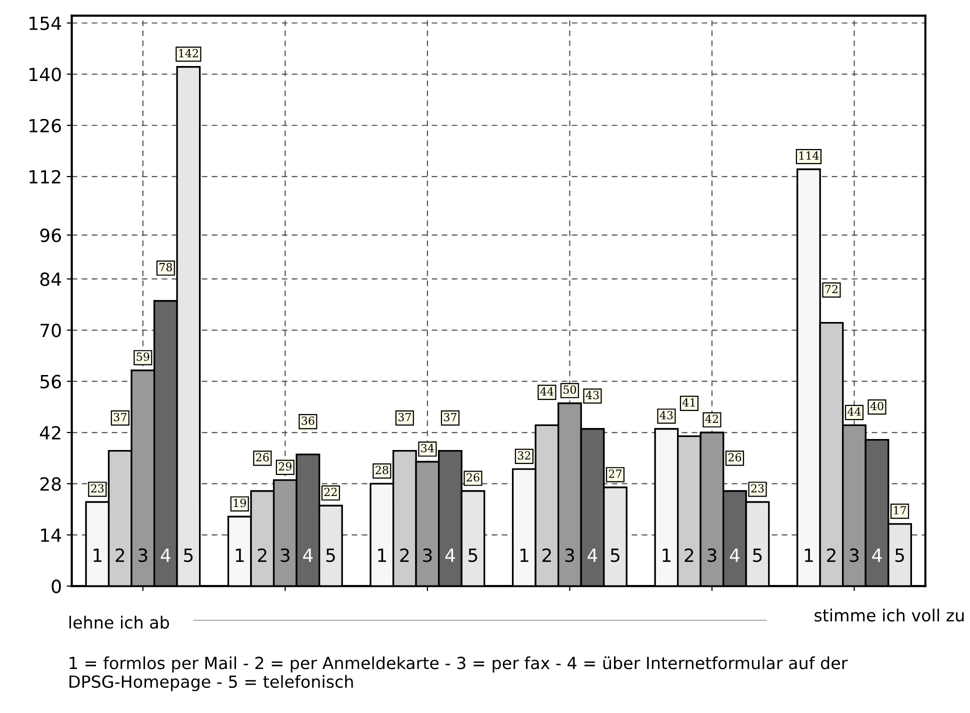 This screenshot has width=970, height=713. Describe the element at coordinates (50, 484) in the screenshot. I see `y-tick-label: 28` at that location.